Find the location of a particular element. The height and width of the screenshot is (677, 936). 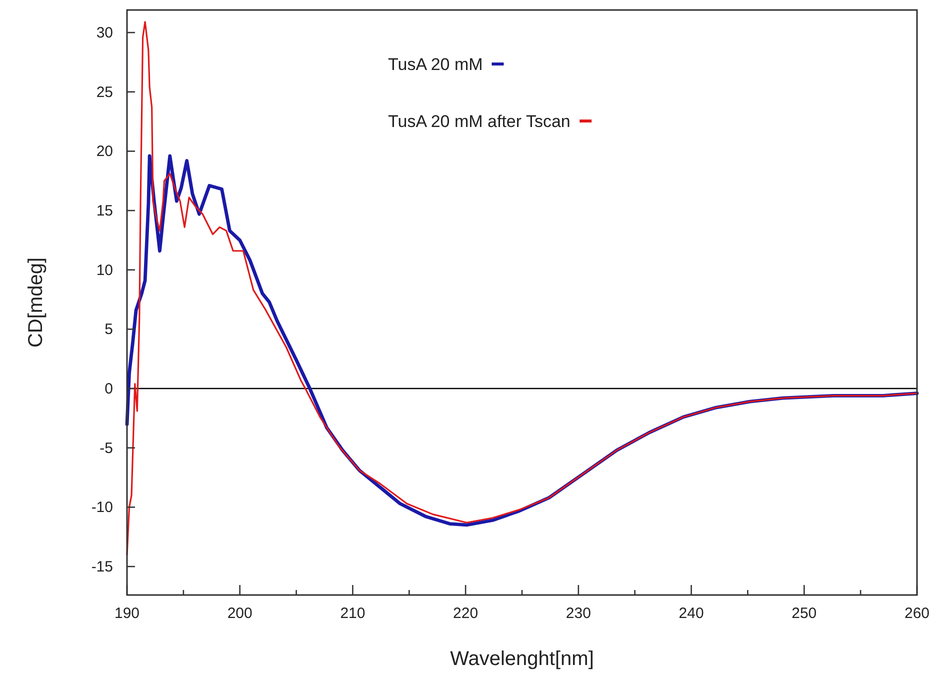

x-tick-label: 190 is located at coordinates (127, 613).